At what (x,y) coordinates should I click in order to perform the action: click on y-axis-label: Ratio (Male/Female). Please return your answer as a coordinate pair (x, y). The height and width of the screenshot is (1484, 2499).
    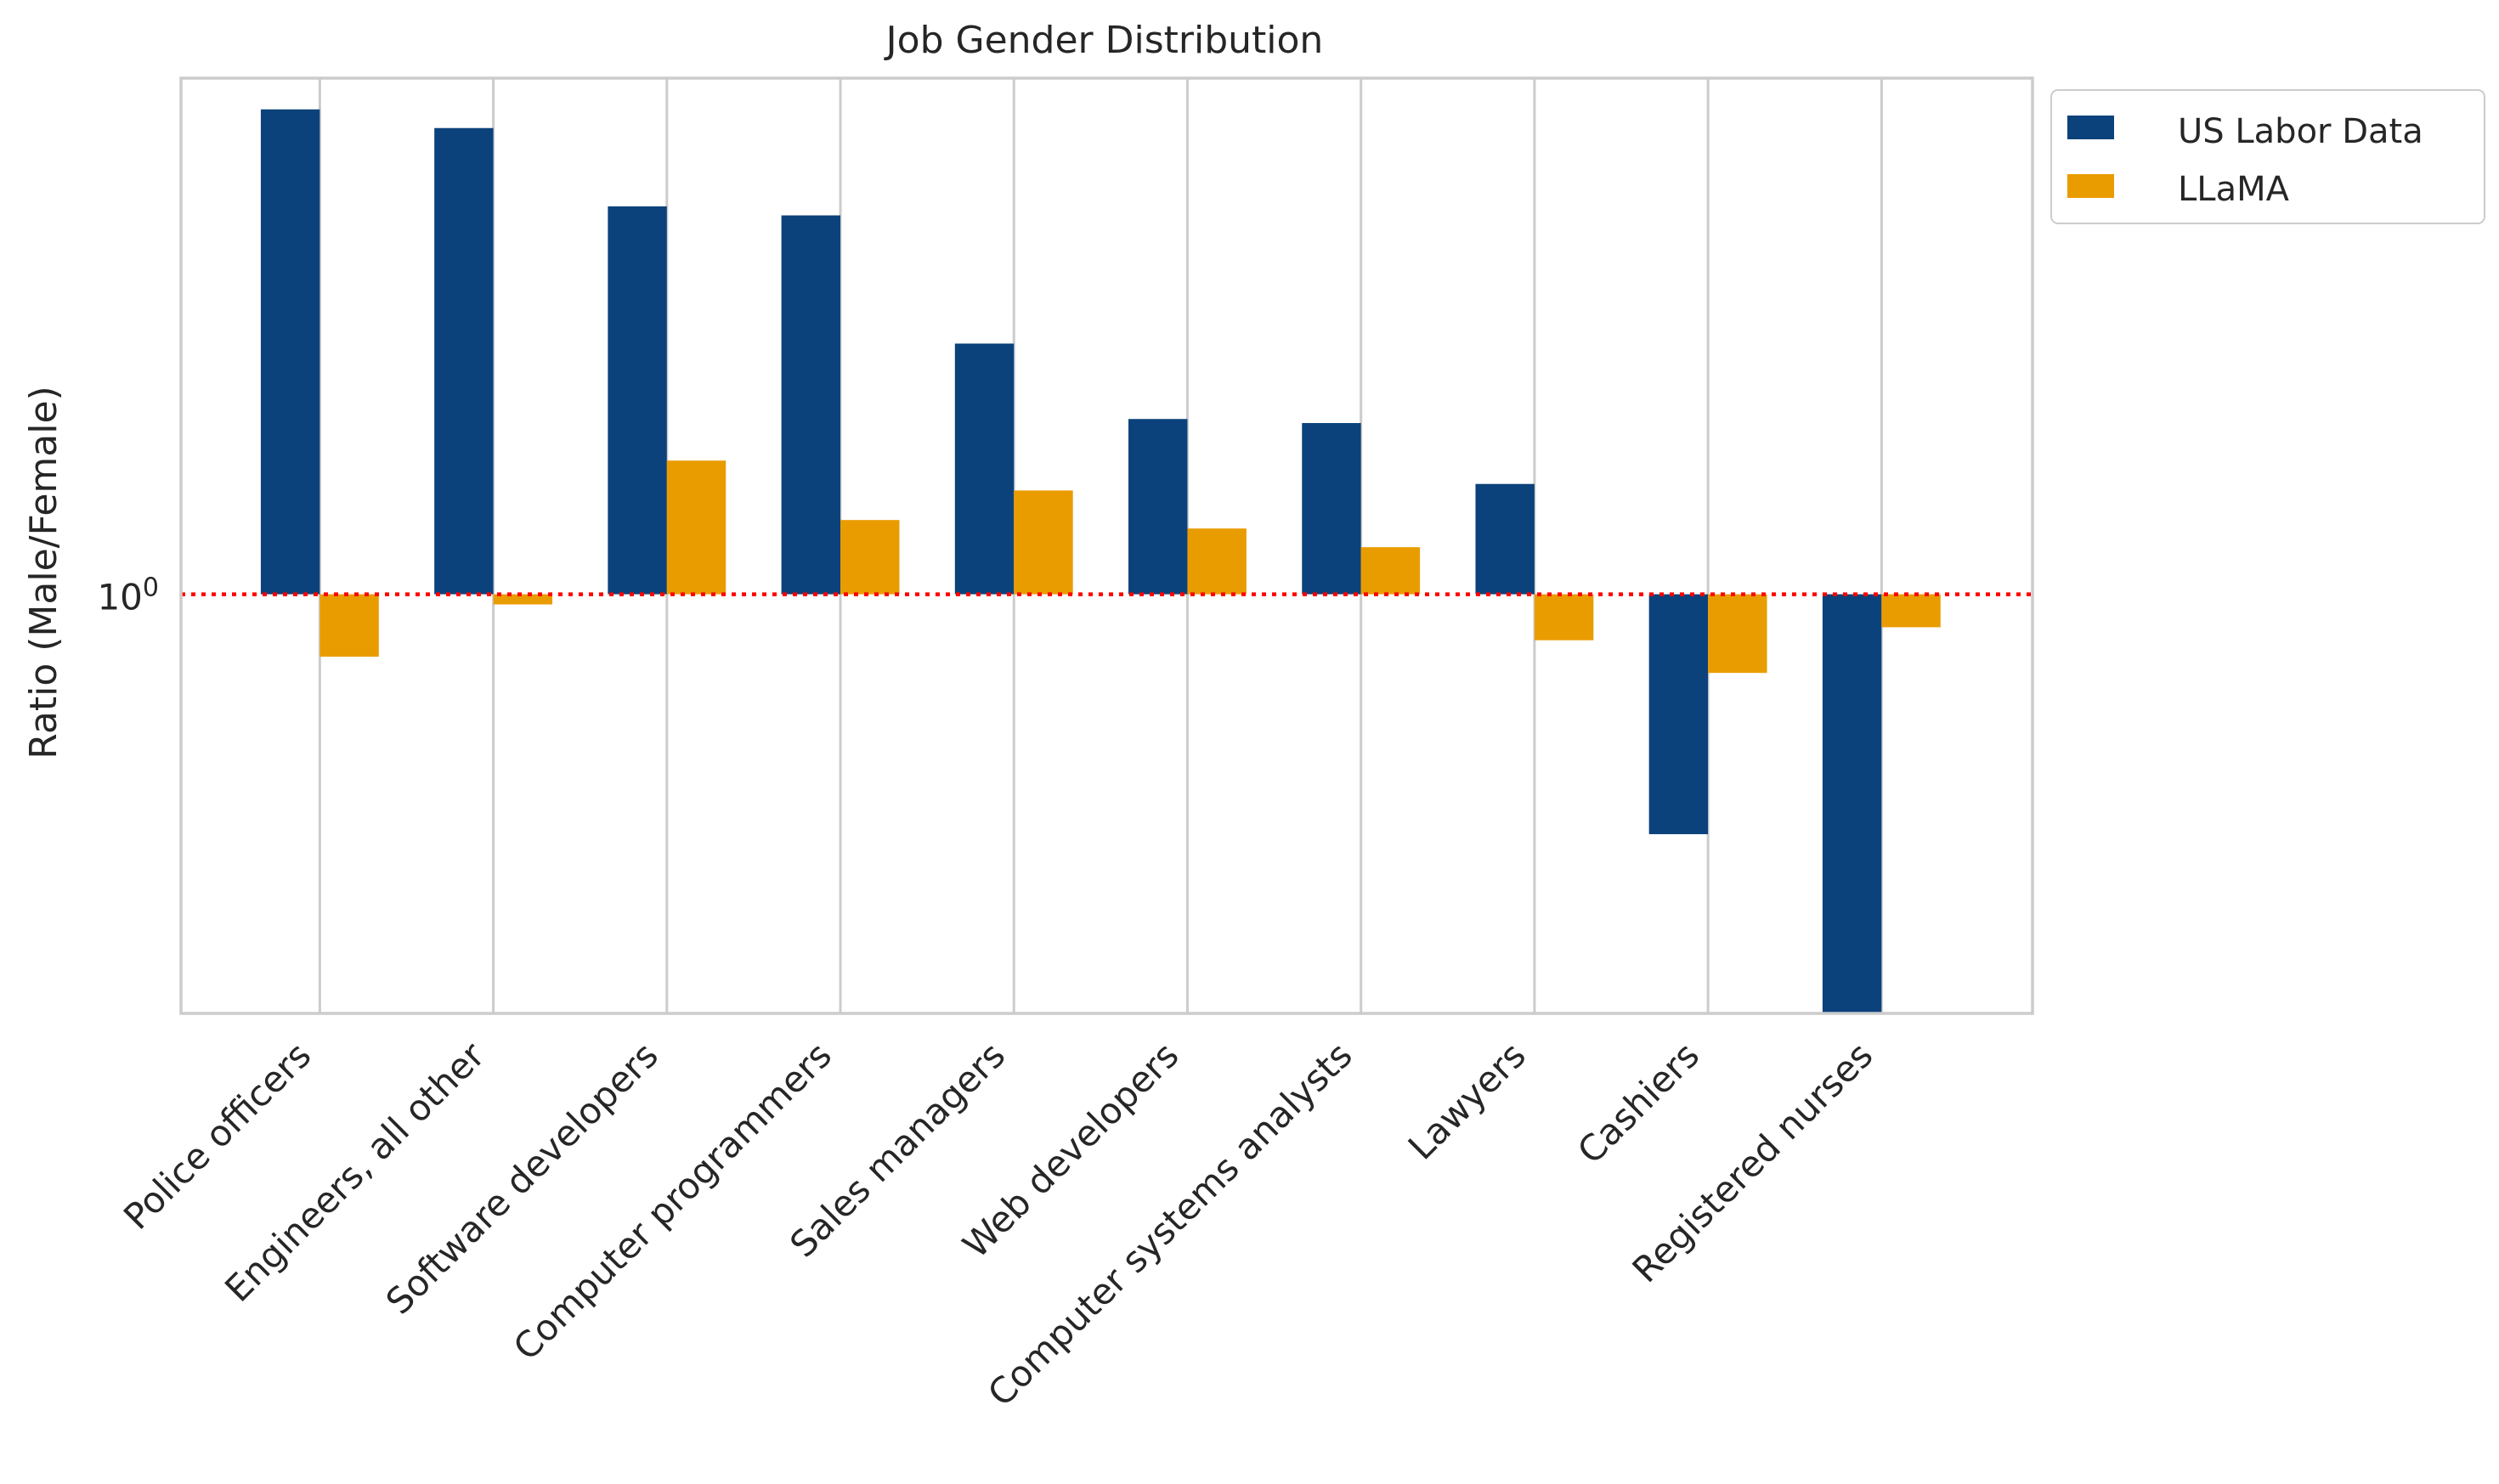
    Looking at the image, I should click on (43, 572).